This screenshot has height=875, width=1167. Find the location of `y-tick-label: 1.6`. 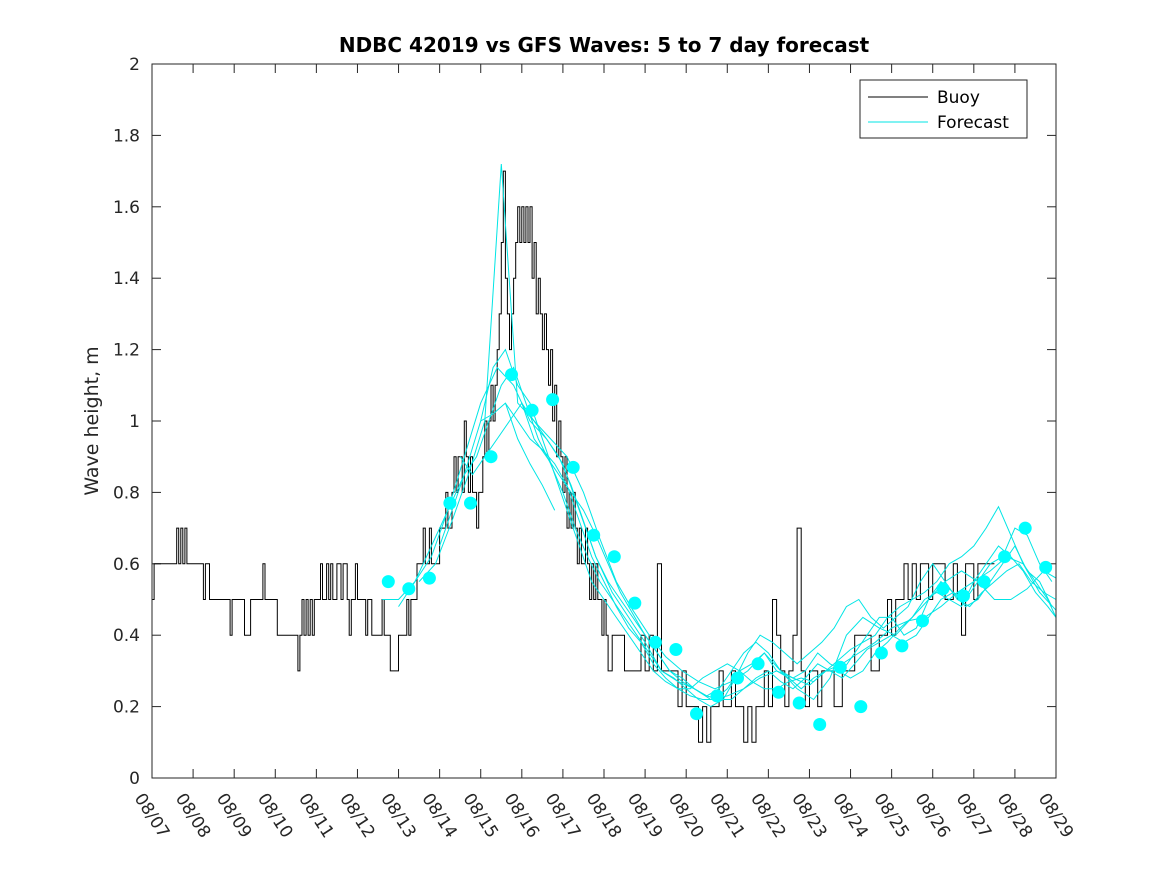

y-tick-label: 1.6 is located at coordinates (126, 208).